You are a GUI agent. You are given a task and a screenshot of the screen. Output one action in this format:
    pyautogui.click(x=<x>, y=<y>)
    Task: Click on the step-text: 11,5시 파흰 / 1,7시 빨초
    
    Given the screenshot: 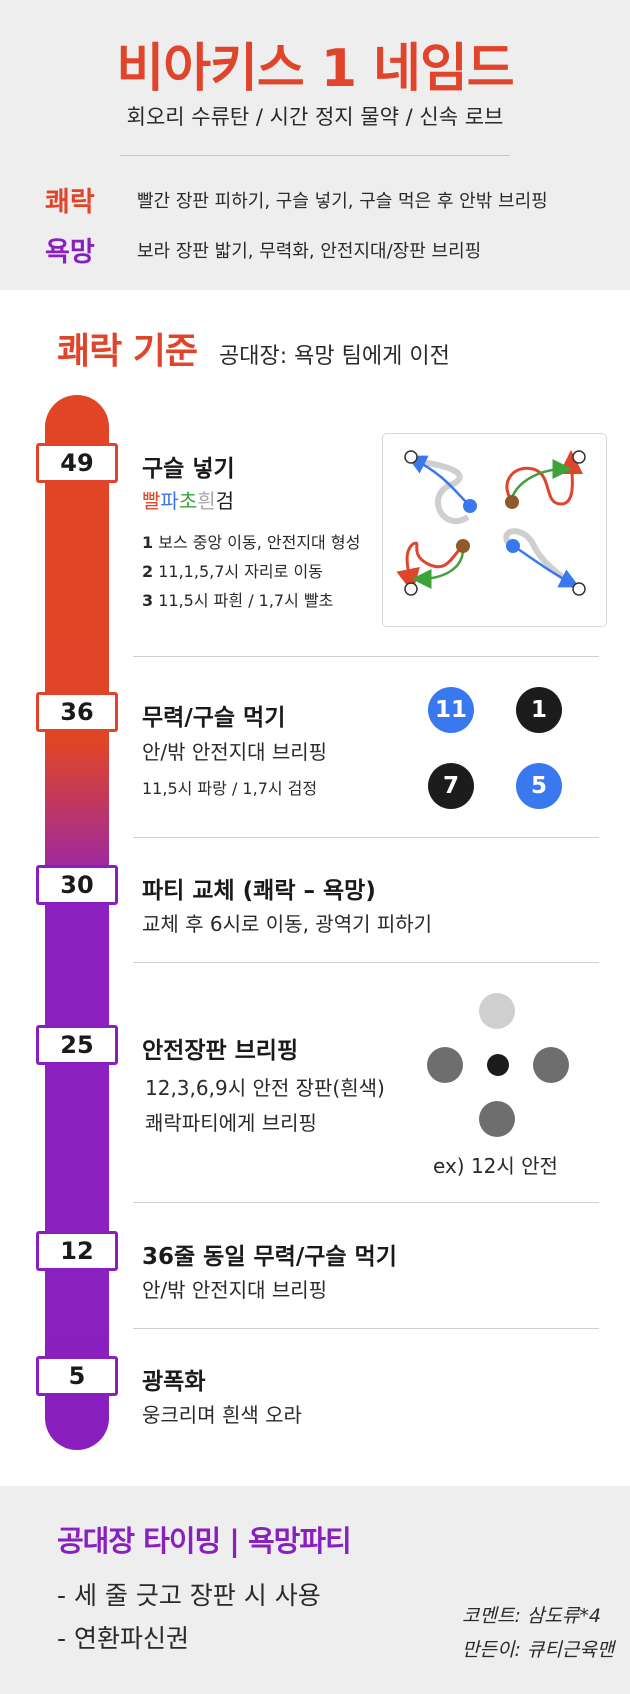 What is the action you would take?
    pyautogui.click(x=246, y=600)
    